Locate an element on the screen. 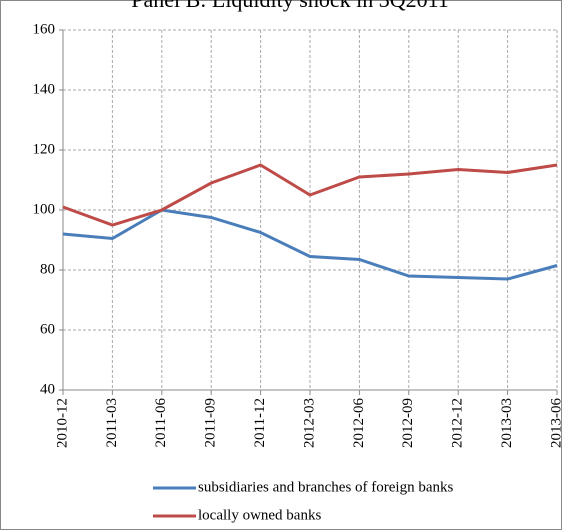 The width and height of the screenshot is (562, 530). y-tick-label: 60 is located at coordinates (47, 329).